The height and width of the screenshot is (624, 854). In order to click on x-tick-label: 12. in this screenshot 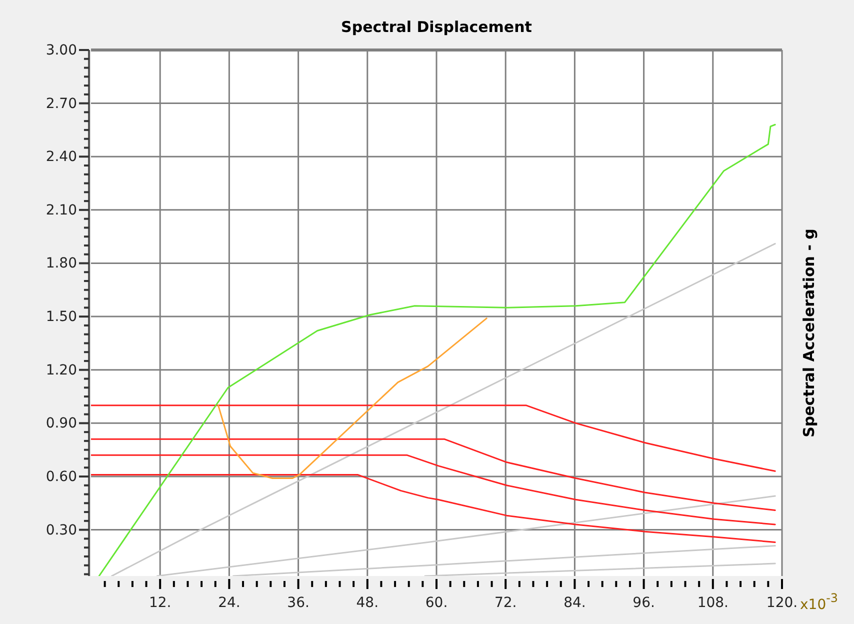, I will do `click(160, 602)`.